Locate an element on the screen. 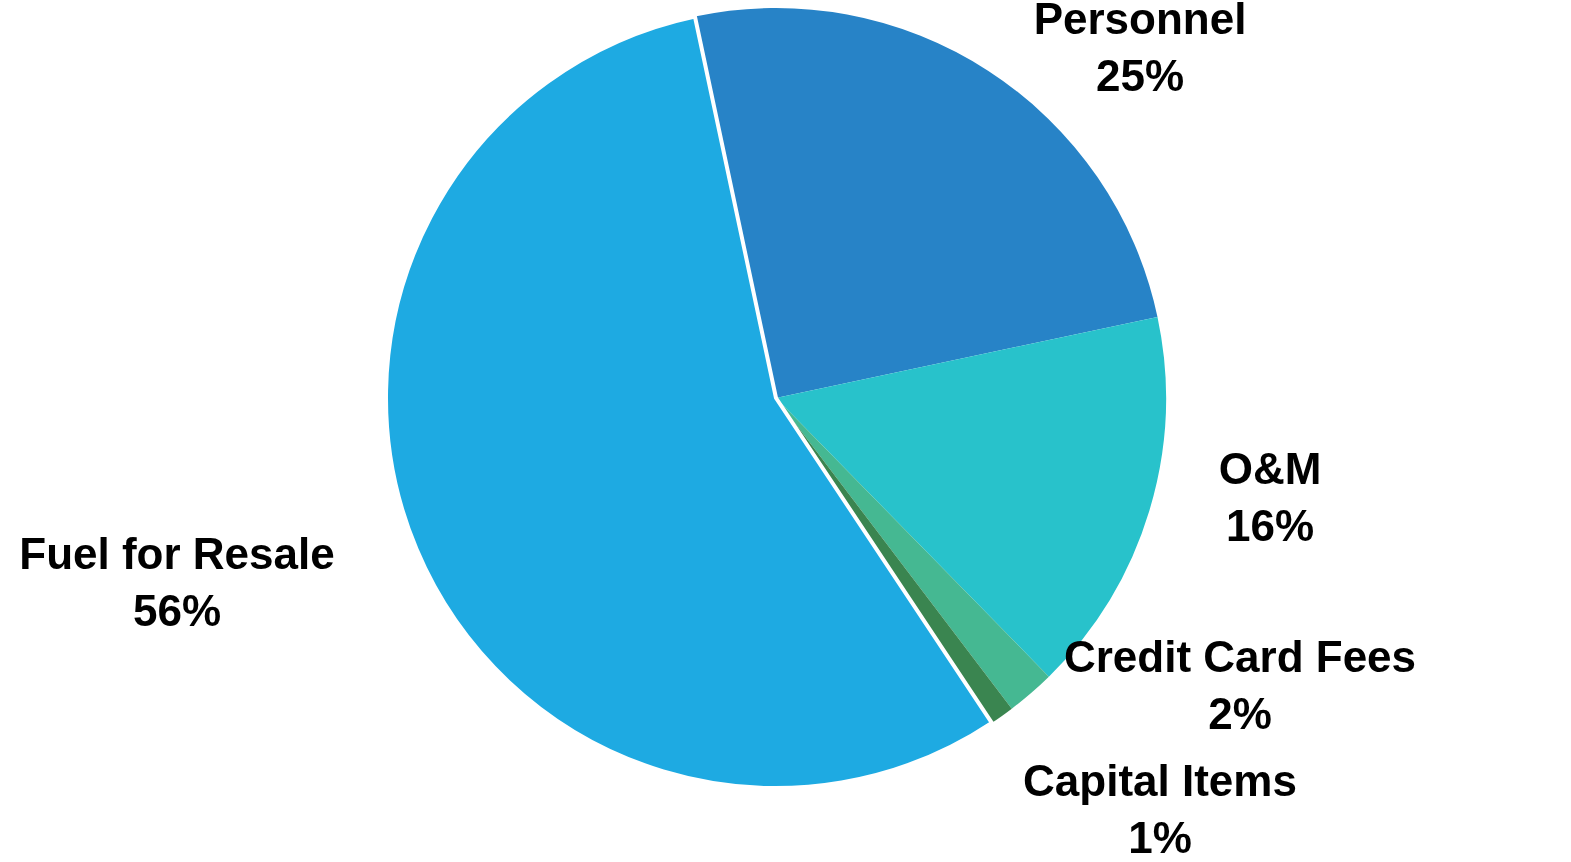  data-label: 56% is located at coordinates (177, 610).